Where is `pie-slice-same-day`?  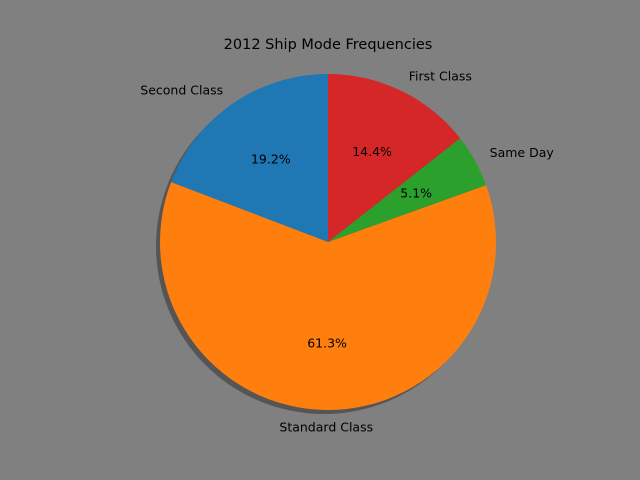
pie-slice-same-day is located at coordinates (407, 190).